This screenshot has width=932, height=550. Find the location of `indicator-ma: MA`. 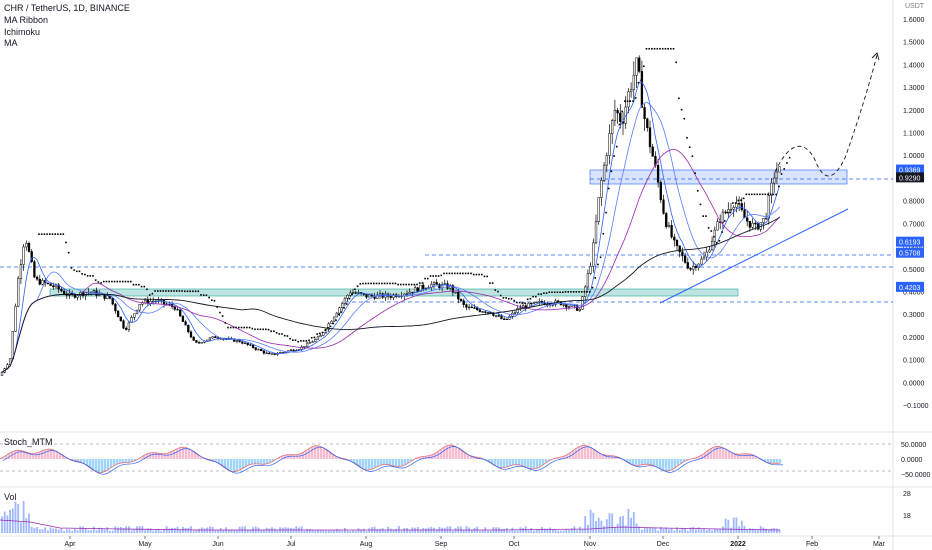

indicator-ma: MA is located at coordinates (11, 43).